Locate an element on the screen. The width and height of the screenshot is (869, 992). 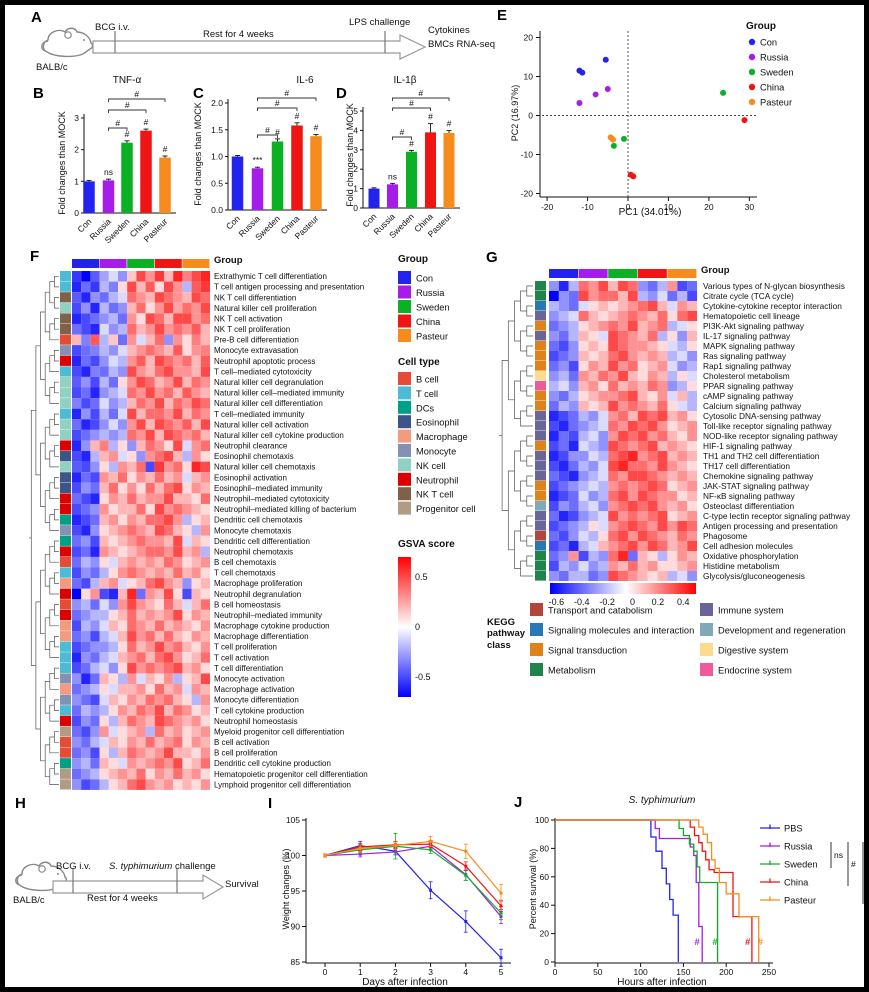
legend-entry-label: Con is located at coordinates (768, 42).